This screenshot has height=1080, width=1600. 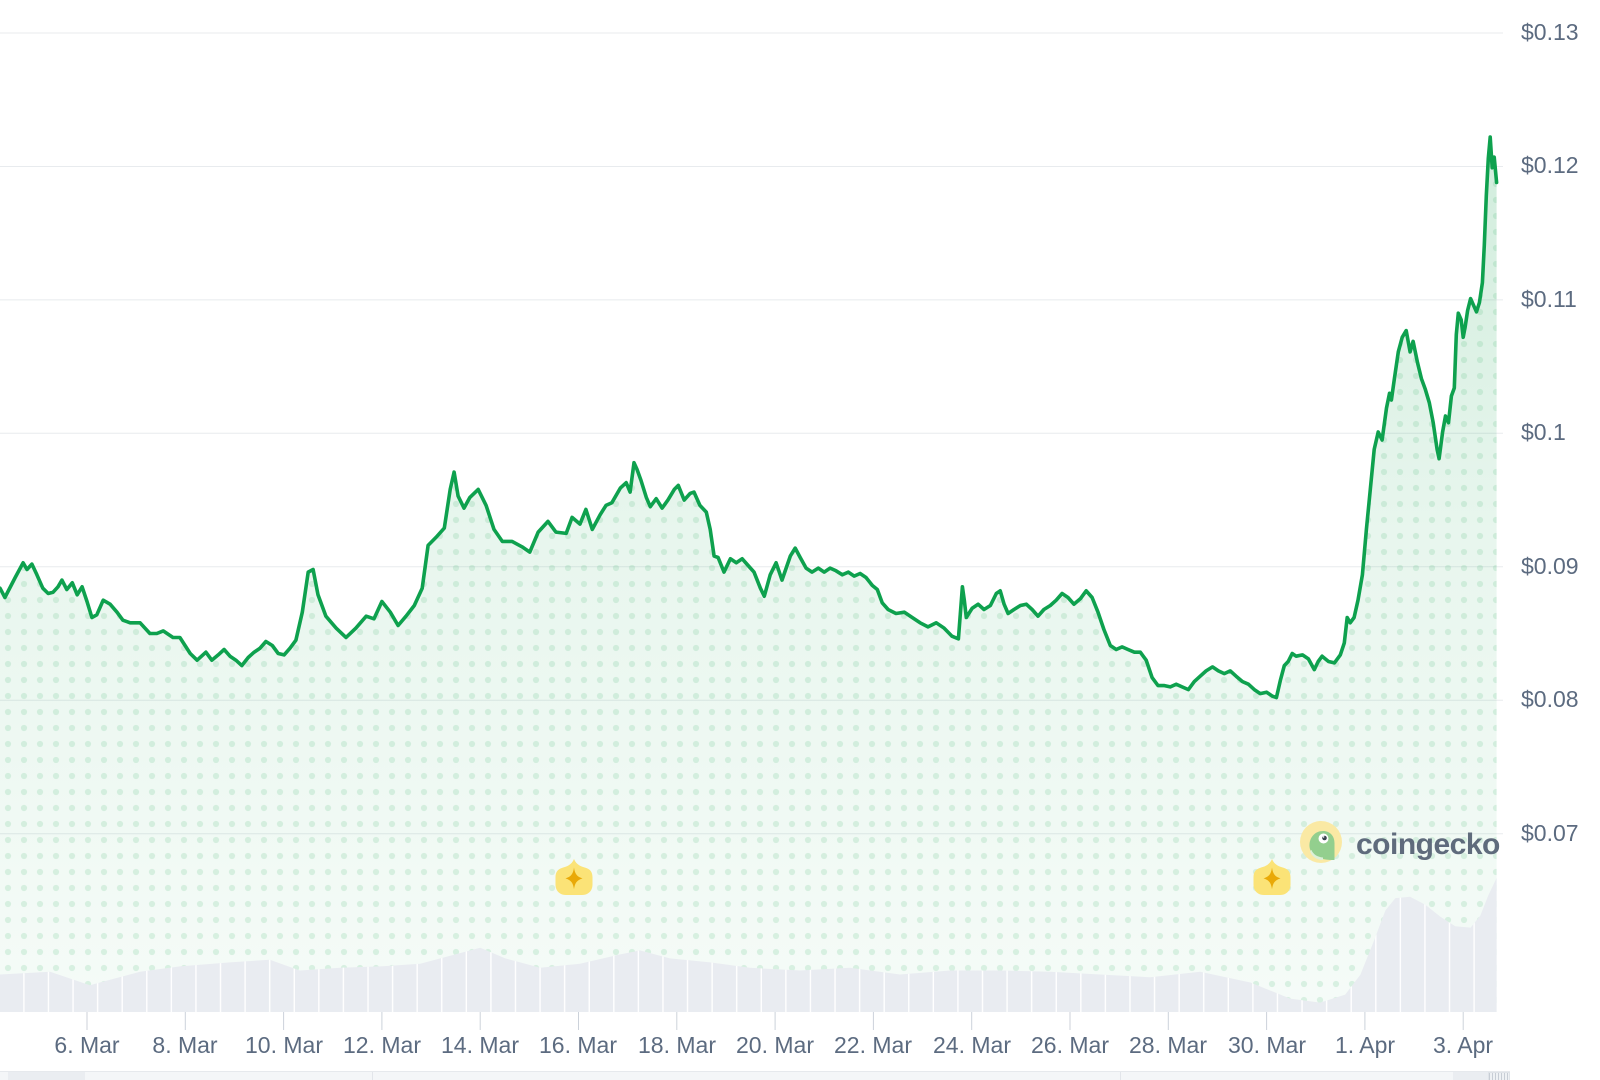 I want to click on y-axis-label: $0.13, so click(x=1550, y=32).